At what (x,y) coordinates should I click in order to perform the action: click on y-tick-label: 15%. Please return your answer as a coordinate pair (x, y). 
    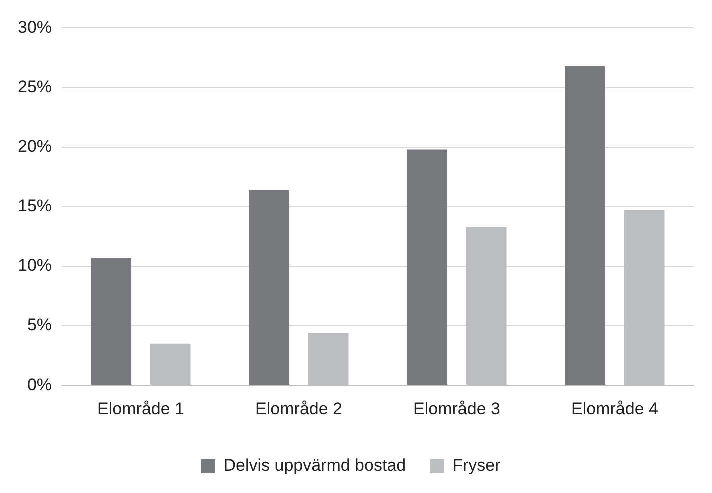
    Looking at the image, I should click on (35, 206).